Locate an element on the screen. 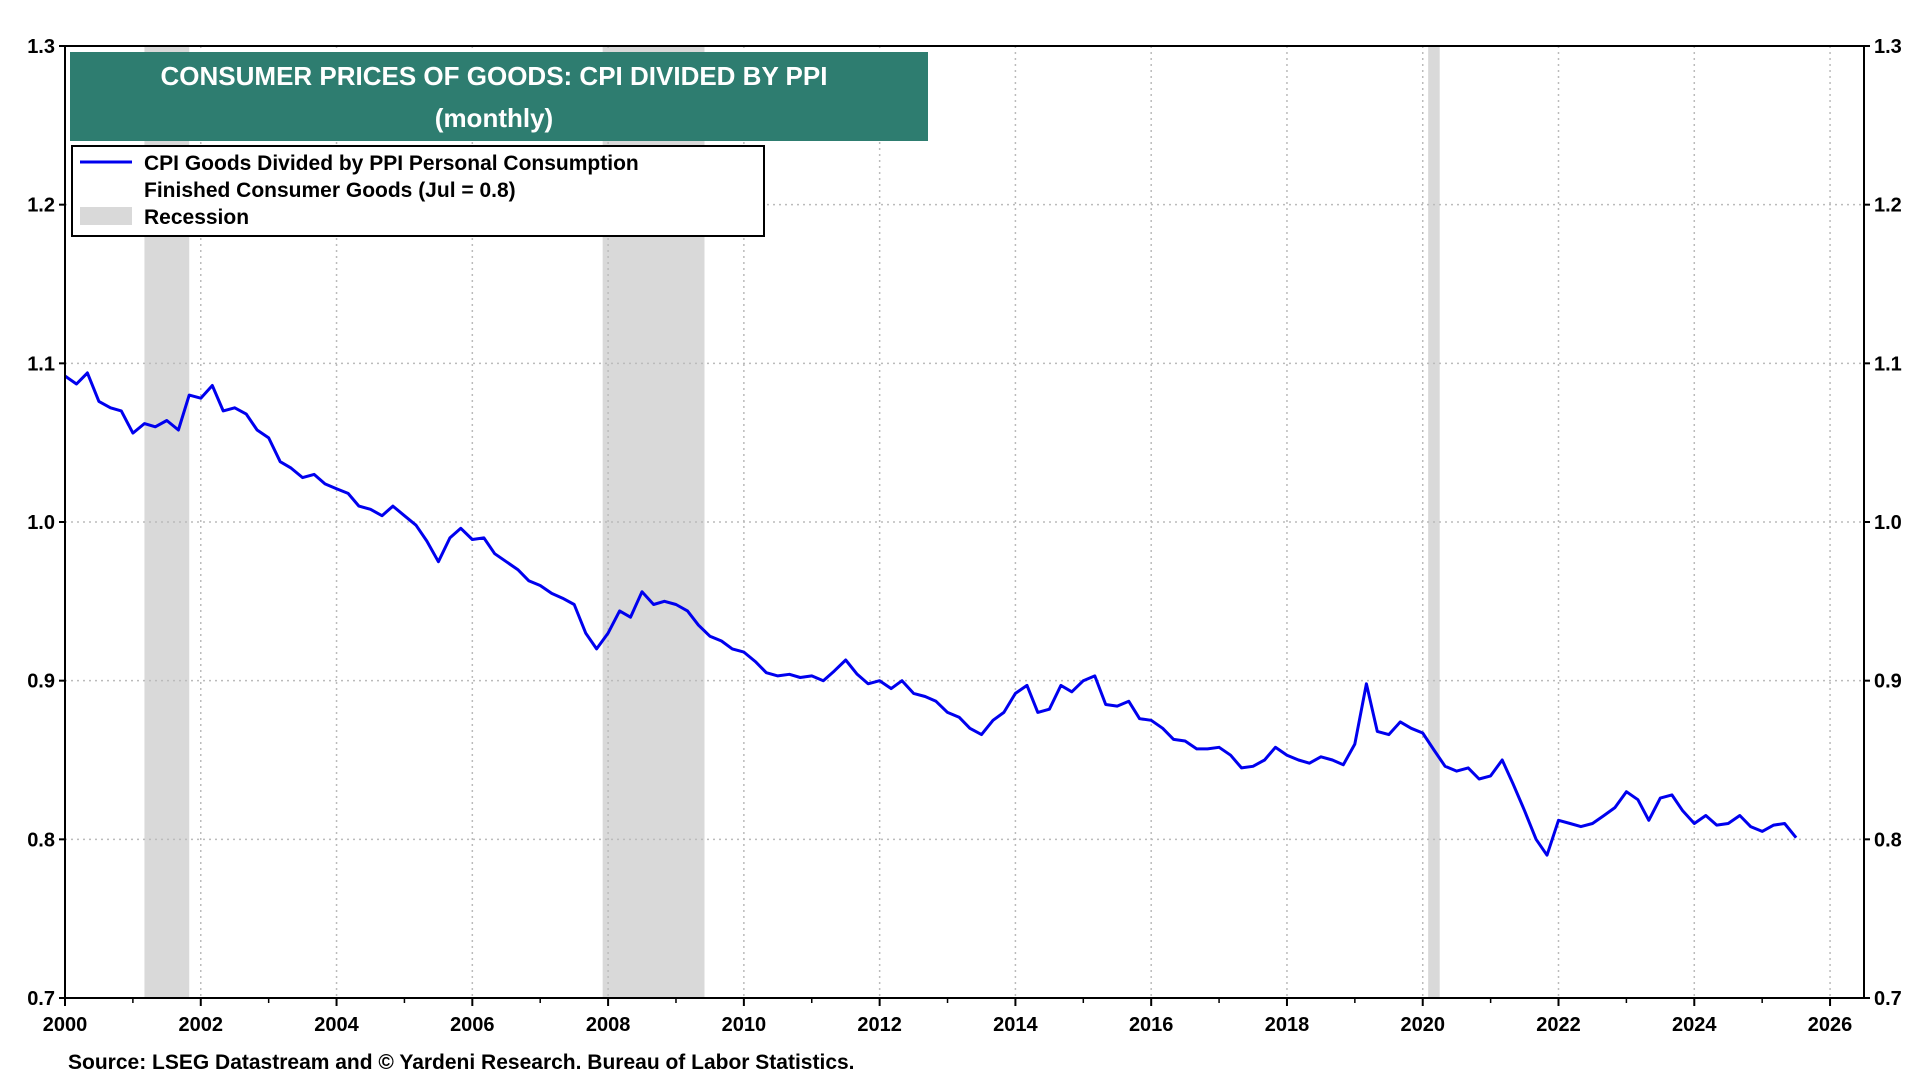 The width and height of the screenshot is (1920, 1085). x-tick-label-2004: 2004 is located at coordinates (336, 1025).